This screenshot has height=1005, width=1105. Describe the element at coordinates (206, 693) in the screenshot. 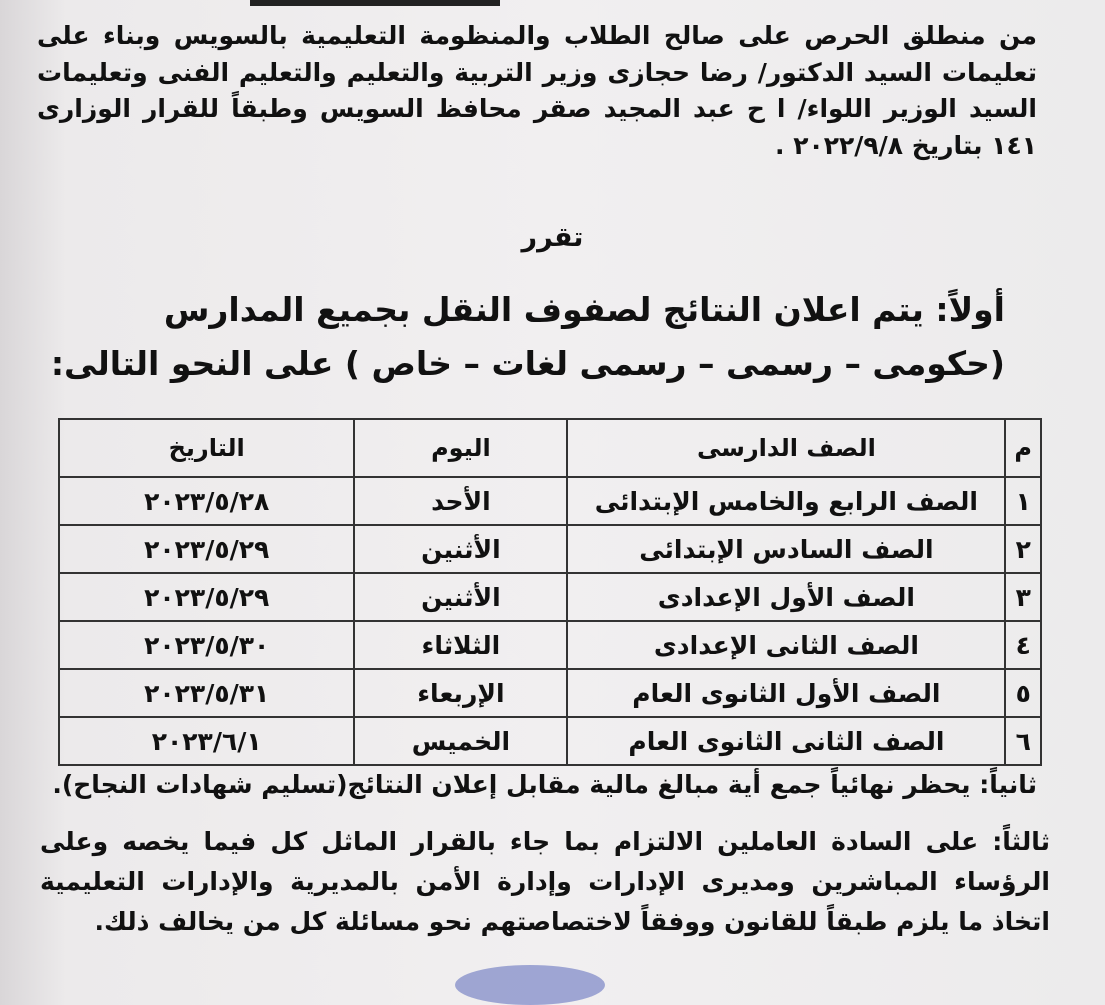

I see `cell-date: ٢٠٢٣/٥/٣١` at that location.